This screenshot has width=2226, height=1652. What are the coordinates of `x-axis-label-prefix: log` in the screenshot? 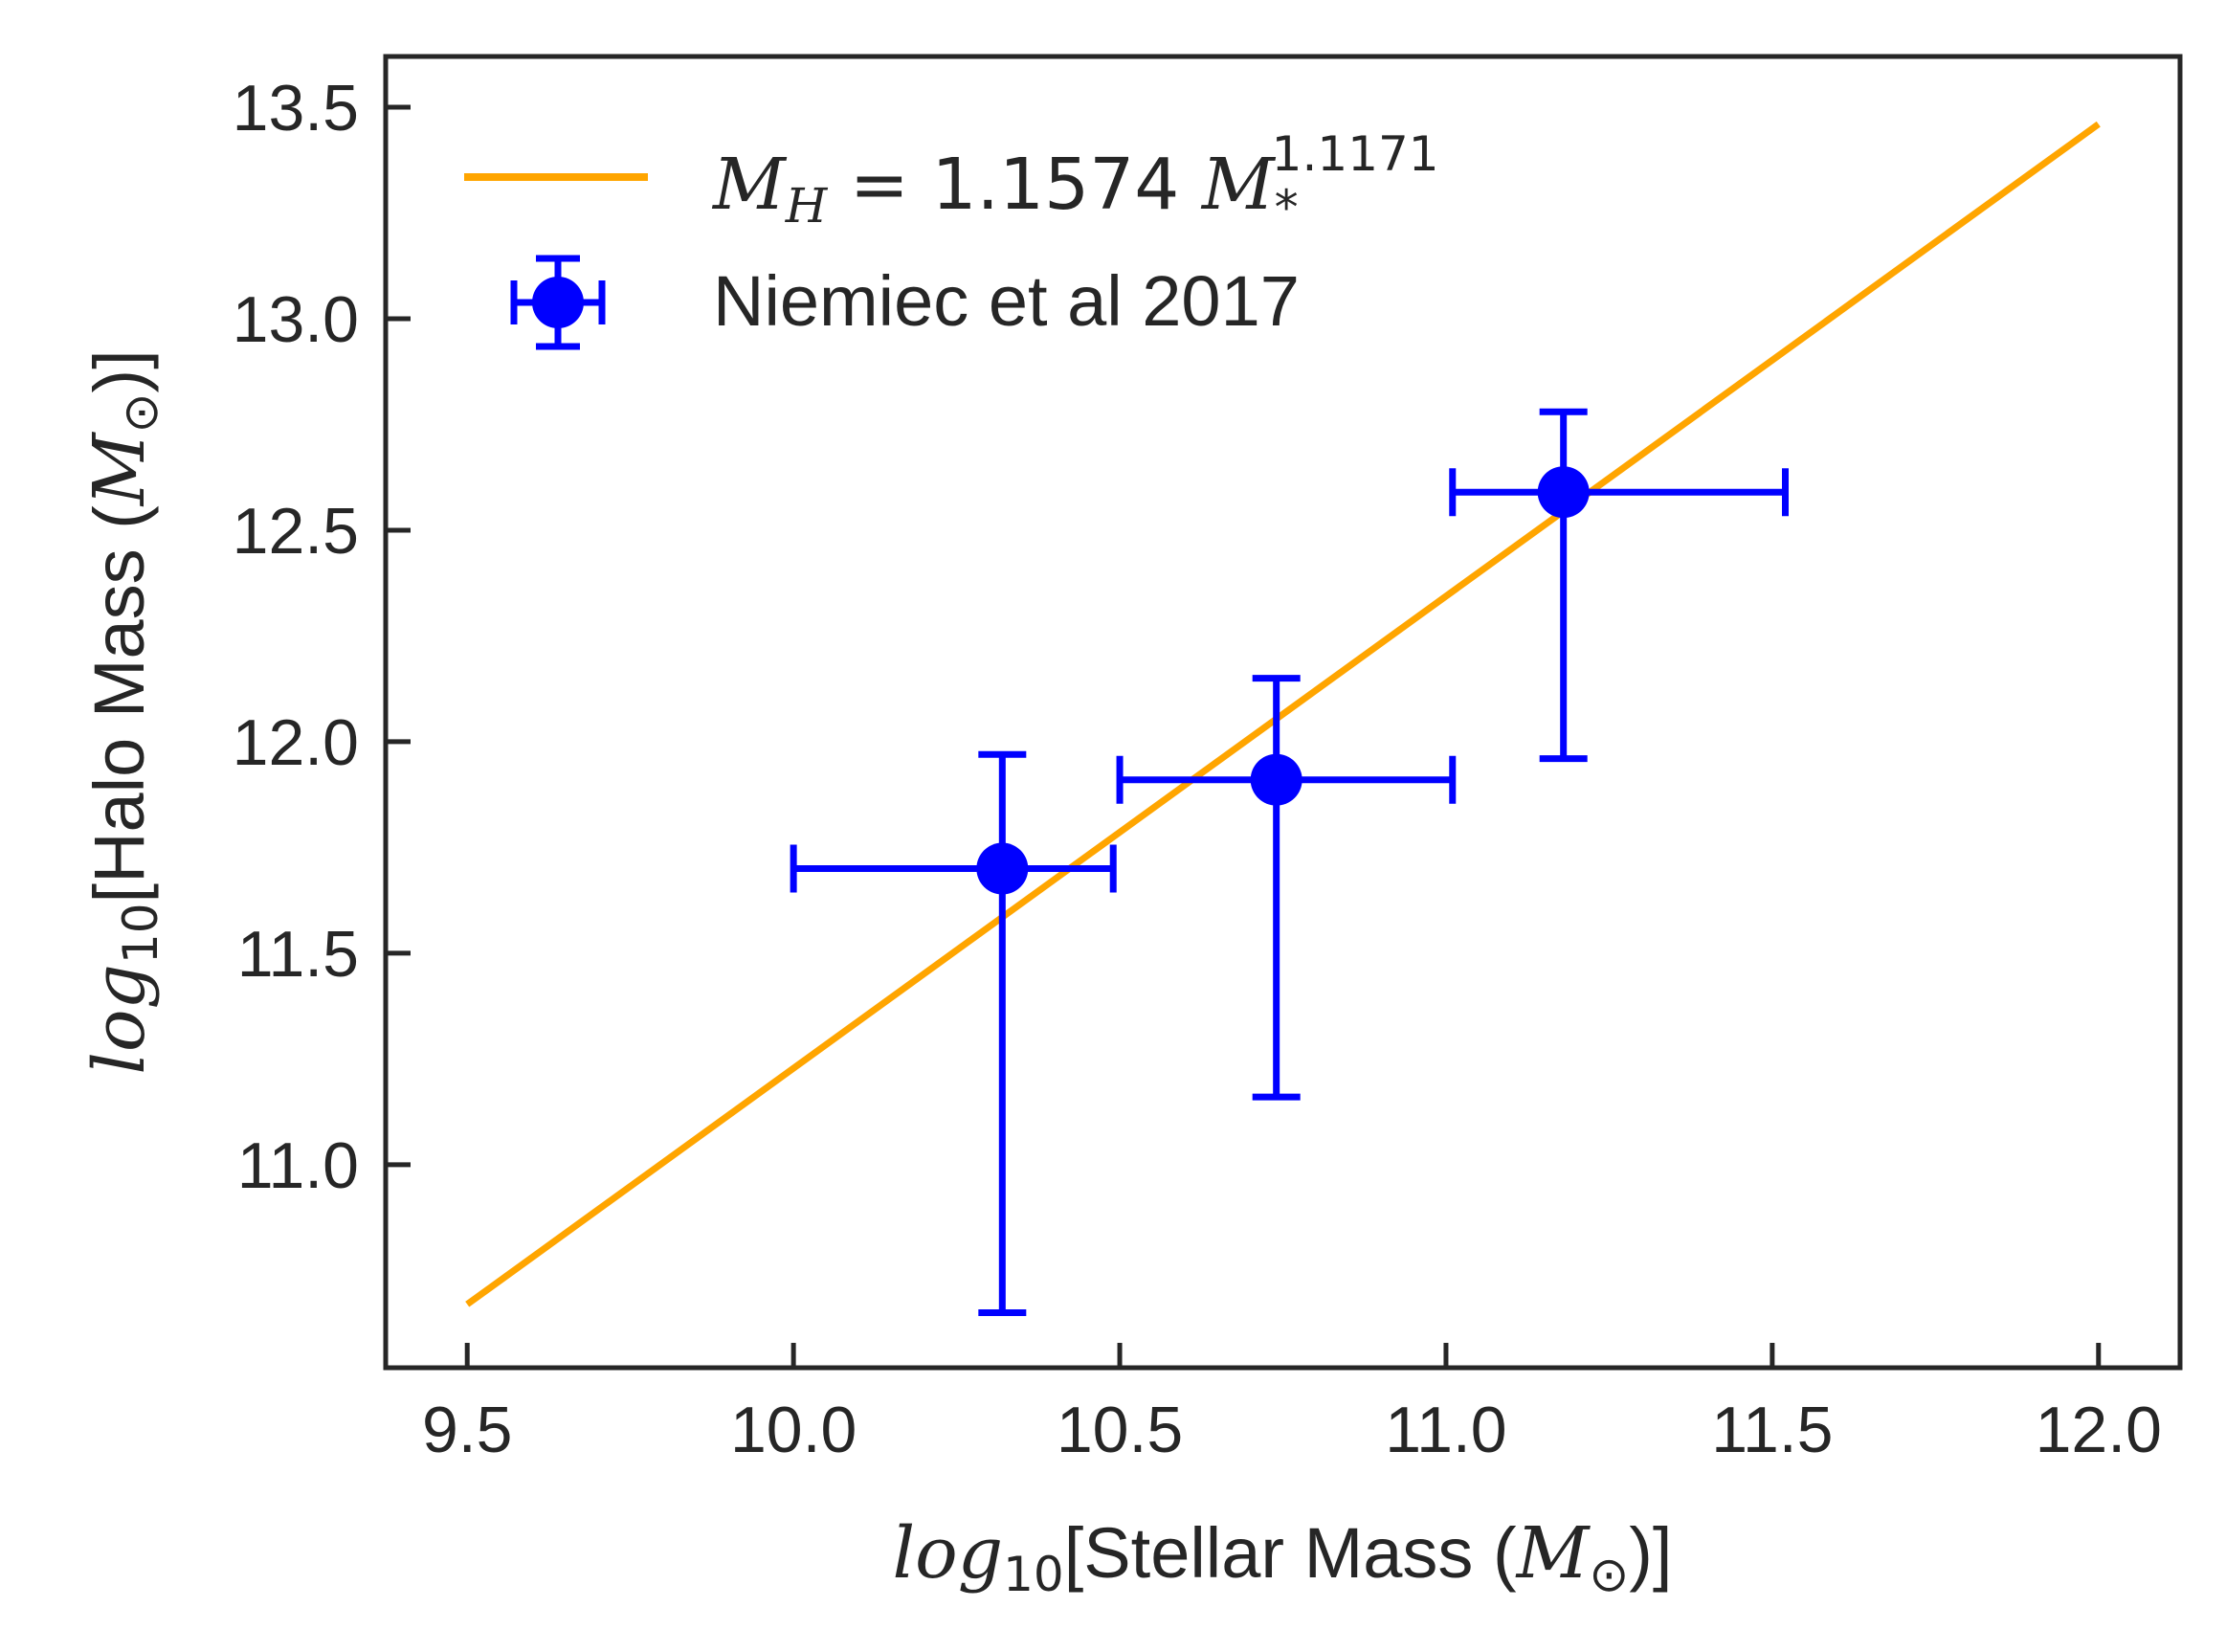 It's located at (948, 1553).